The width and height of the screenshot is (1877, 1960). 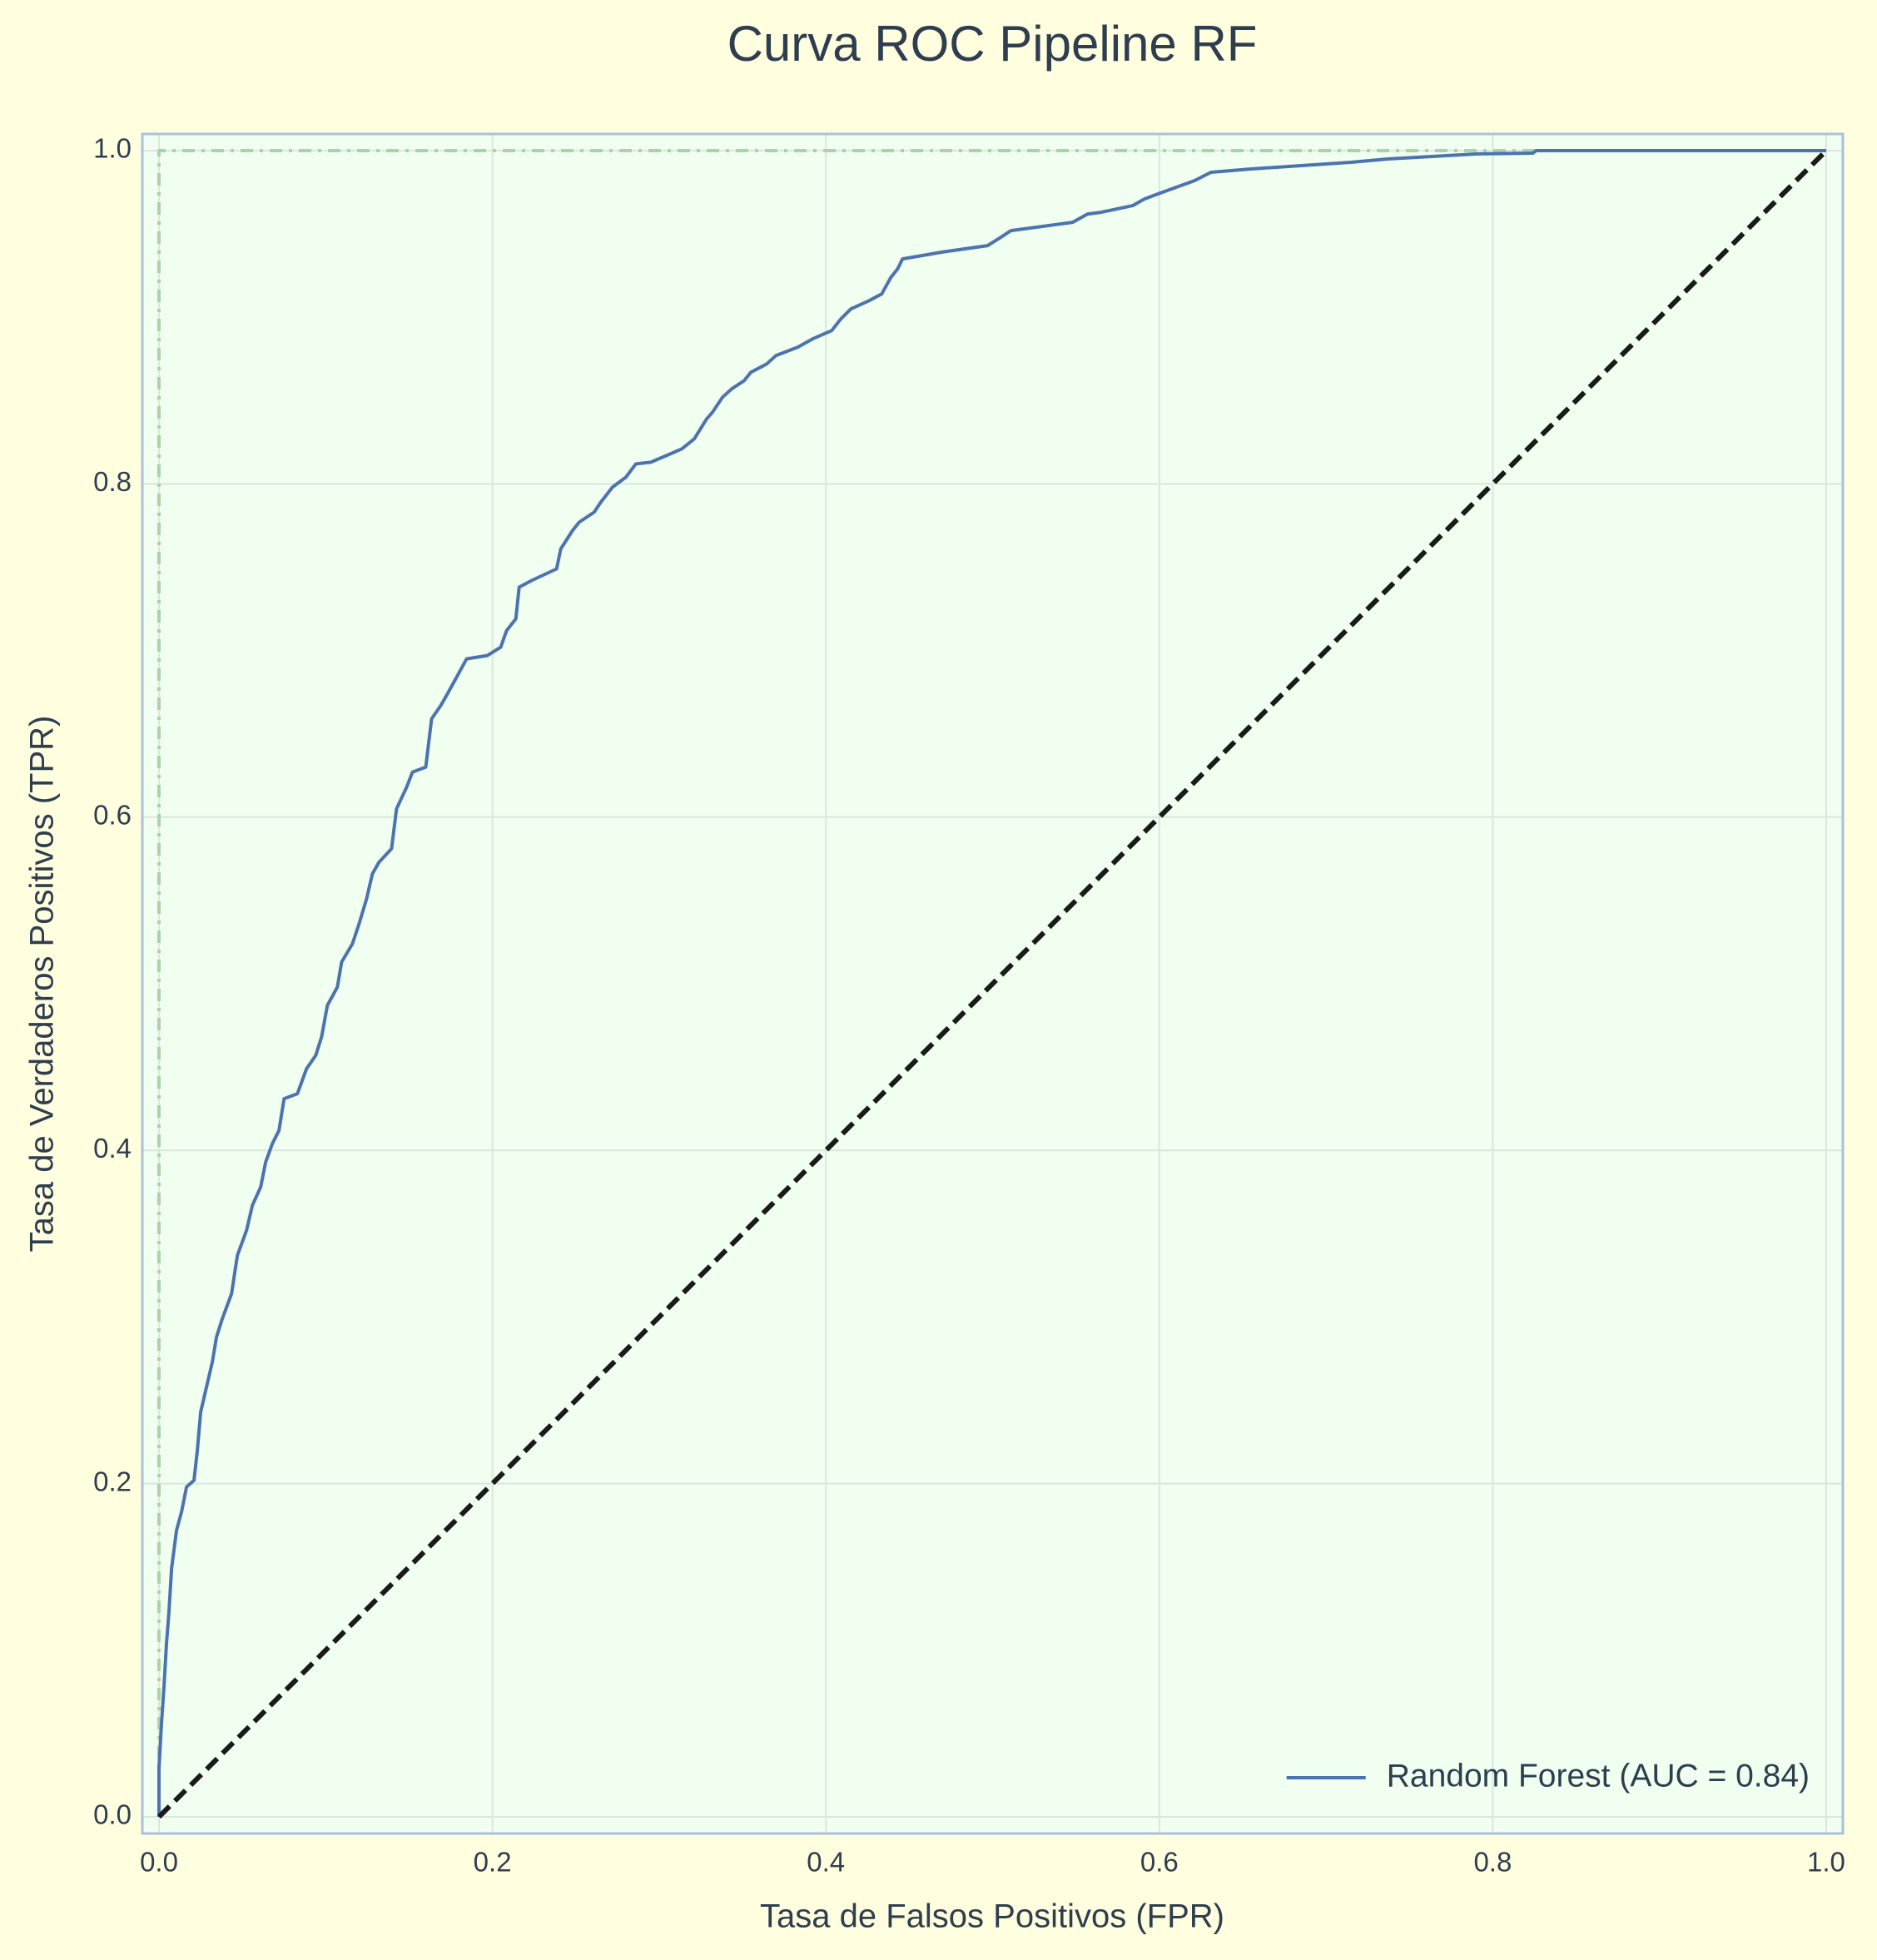 What do you see at coordinates (1826, 1862) in the screenshot?
I see `x-tick-label: 1.0` at bounding box center [1826, 1862].